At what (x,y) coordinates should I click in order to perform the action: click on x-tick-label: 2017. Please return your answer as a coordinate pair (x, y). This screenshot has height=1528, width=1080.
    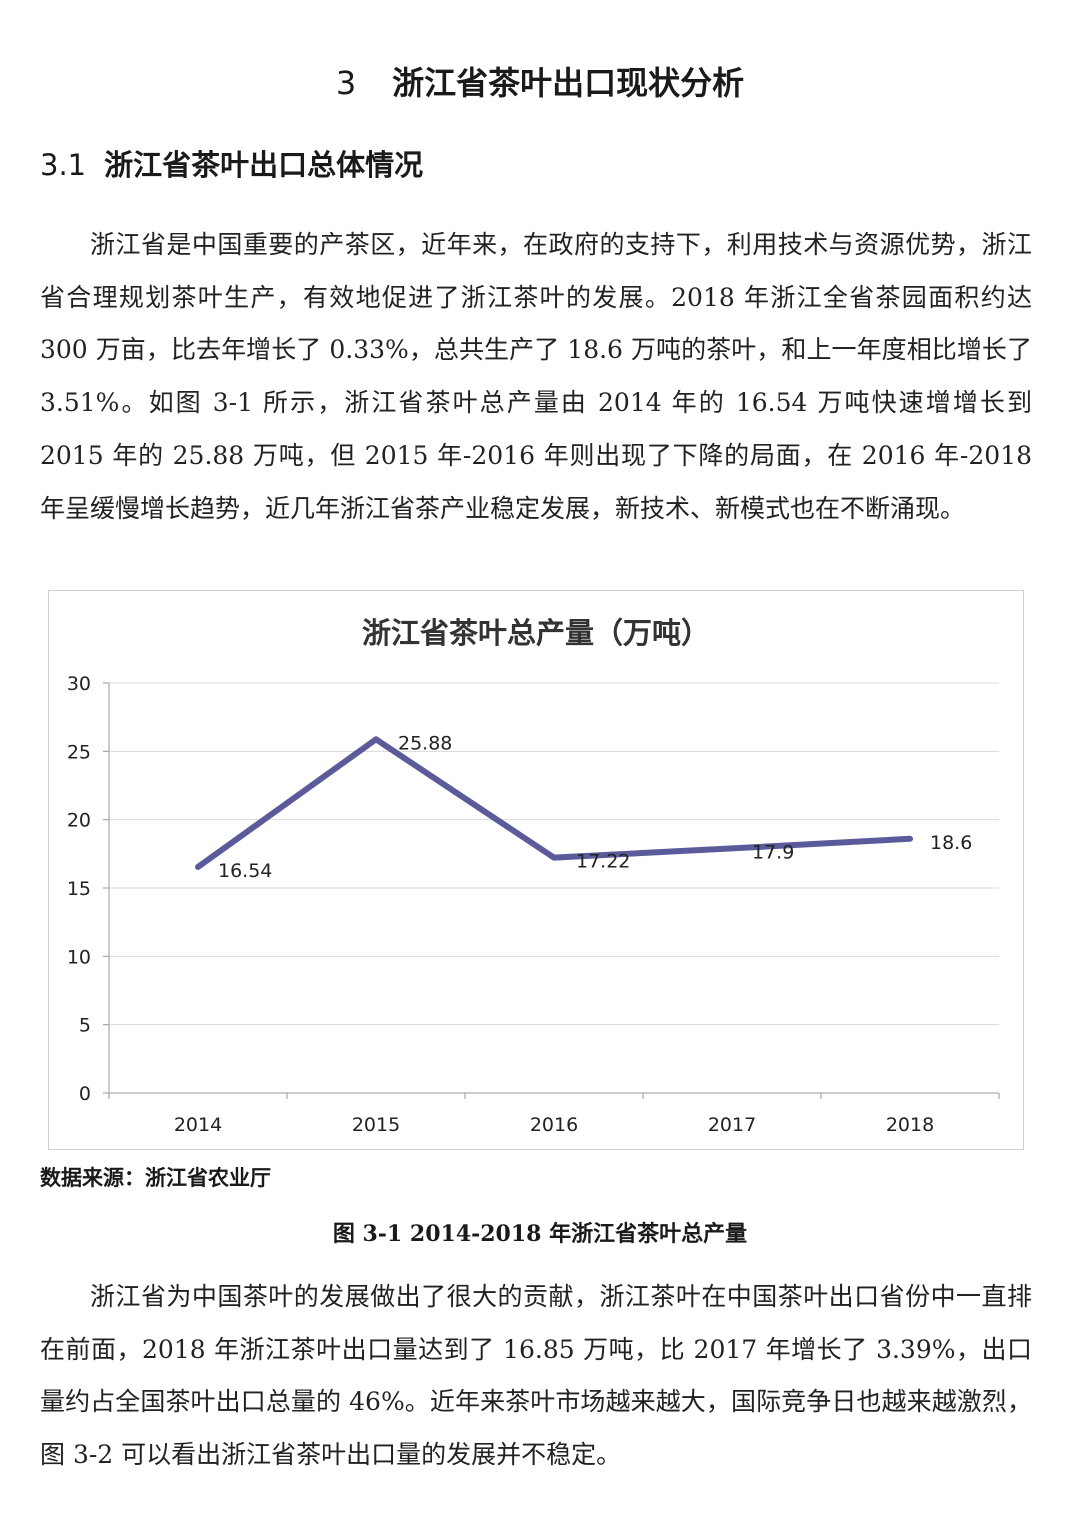
    Looking at the image, I should click on (732, 1125).